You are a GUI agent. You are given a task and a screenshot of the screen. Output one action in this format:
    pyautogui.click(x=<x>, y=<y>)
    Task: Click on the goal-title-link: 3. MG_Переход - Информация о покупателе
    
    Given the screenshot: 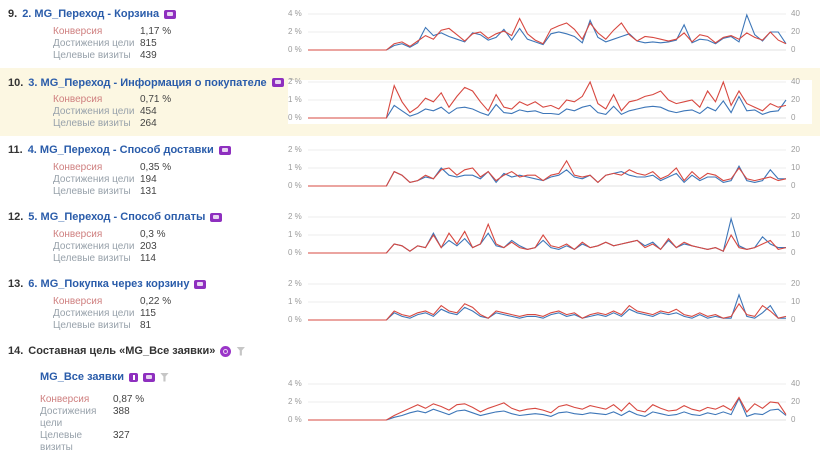 What is the action you would take?
    pyautogui.click(x=147, y=82)
    